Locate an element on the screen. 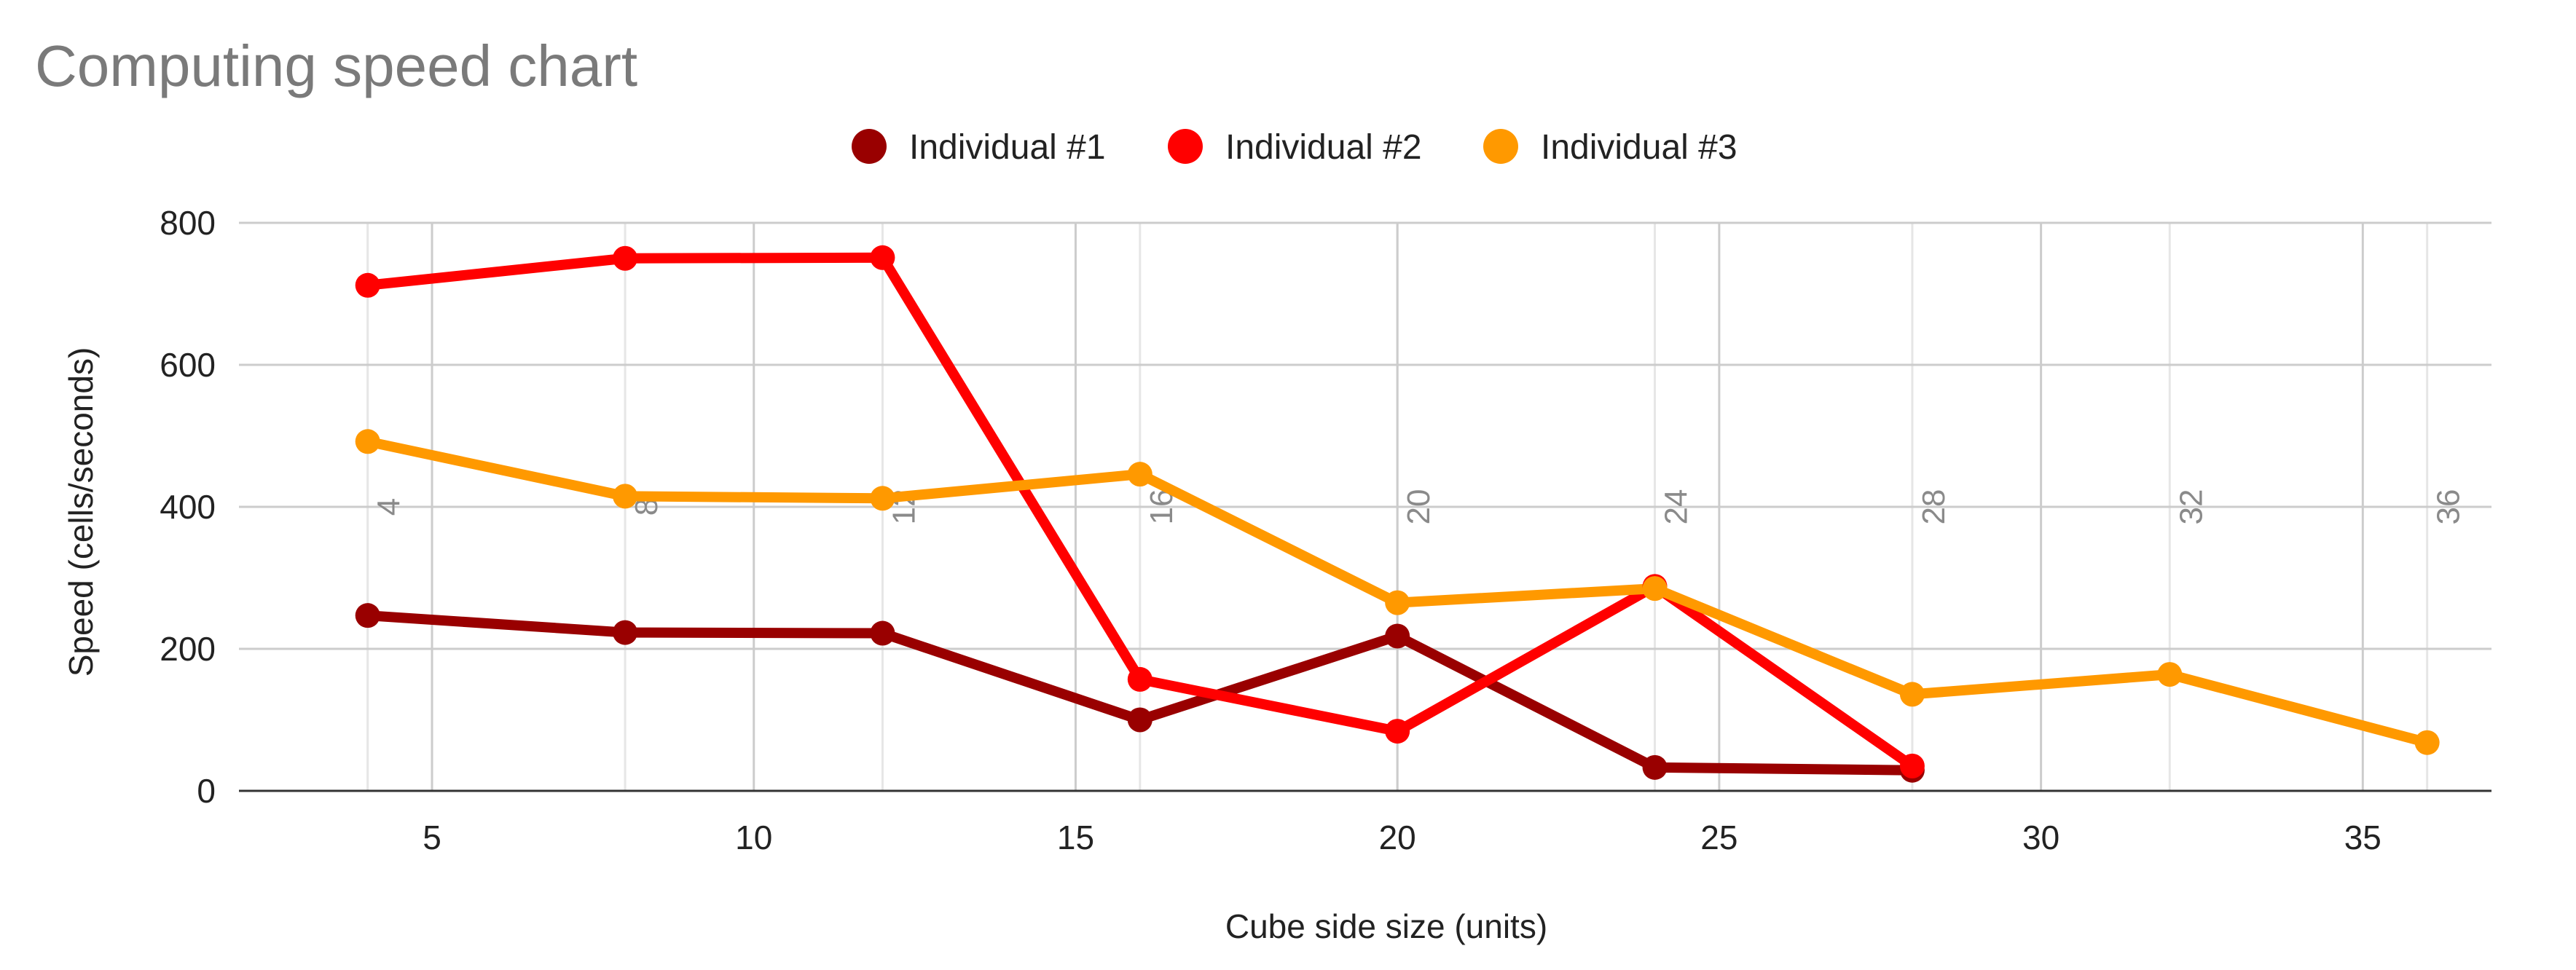 This screenshot has width=2576, height=970. y-tick-label-400: 400 is located at coordinates (188, 507).